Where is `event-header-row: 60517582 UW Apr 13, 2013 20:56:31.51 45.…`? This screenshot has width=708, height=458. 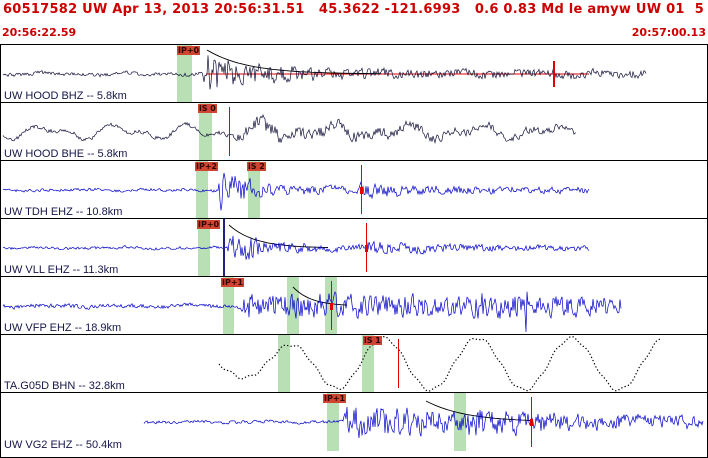
event-header-row: 60517582 UW Apr 13, 2013 20:56:31.51 45.… is located at coordinates (354, 10).